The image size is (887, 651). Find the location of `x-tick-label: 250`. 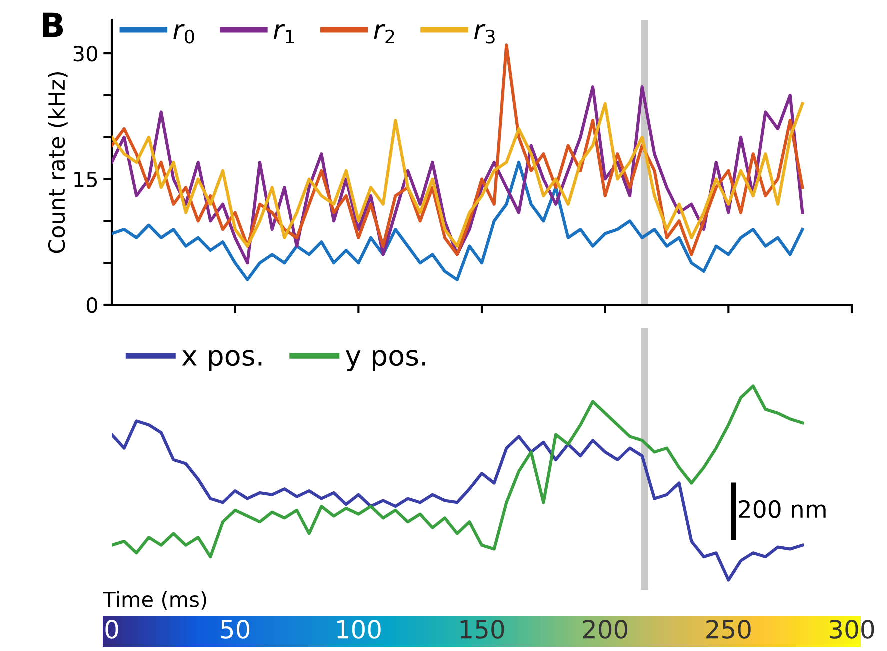

x-tick-label: 250 is located at coordinates (728, 629).